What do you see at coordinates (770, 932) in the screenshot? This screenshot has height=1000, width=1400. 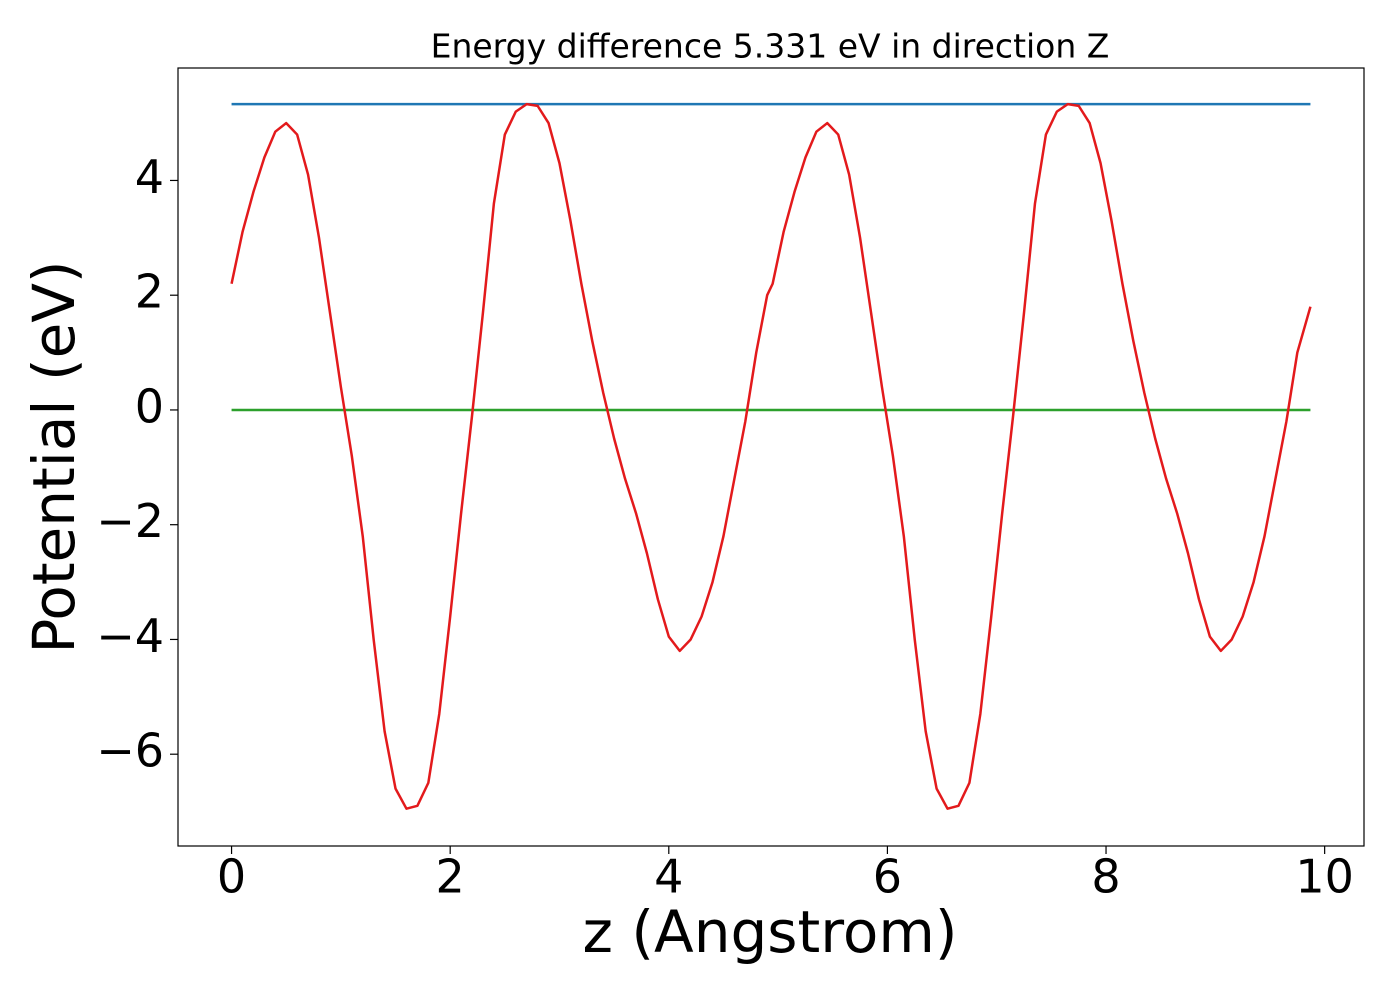 I see `x-axis-label: z (Angstrom)` at bounding box center [770, 932].